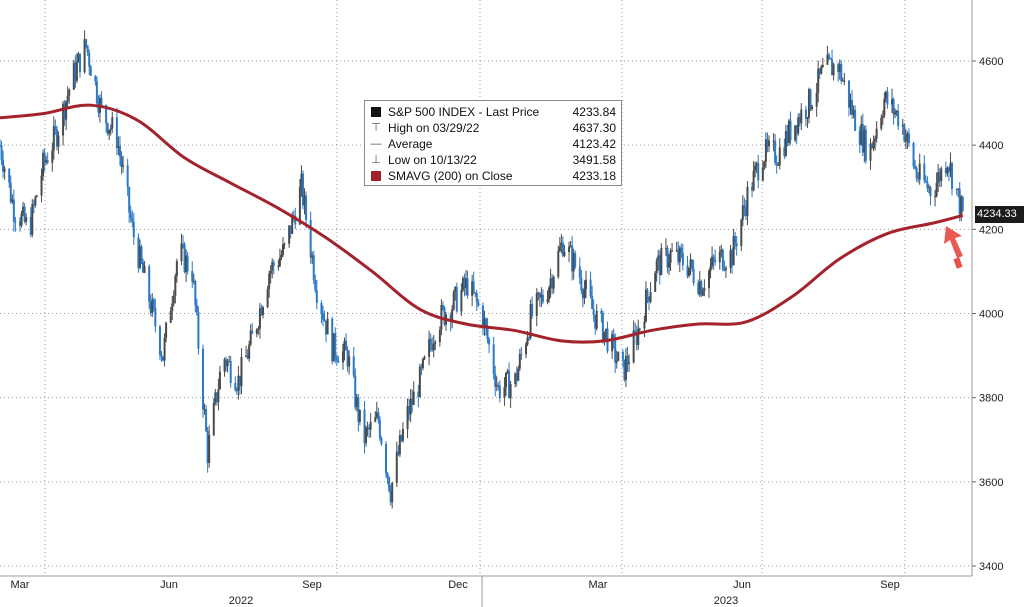  I want to click on x-tick-label: Jun, so click(169, 585).